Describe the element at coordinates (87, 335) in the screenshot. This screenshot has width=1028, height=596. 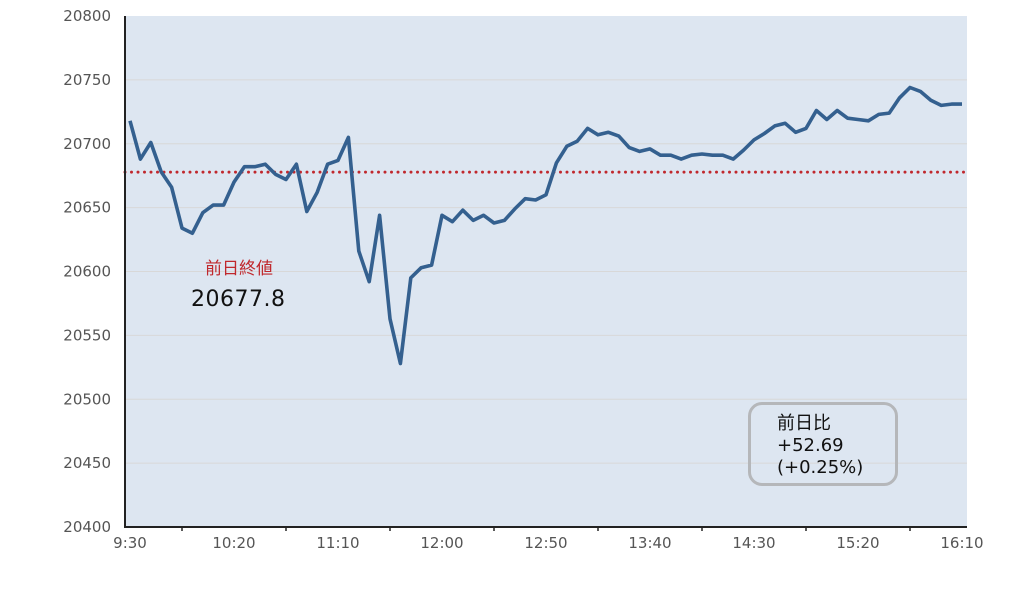
I see `y-tick-label: 20550` at that location.